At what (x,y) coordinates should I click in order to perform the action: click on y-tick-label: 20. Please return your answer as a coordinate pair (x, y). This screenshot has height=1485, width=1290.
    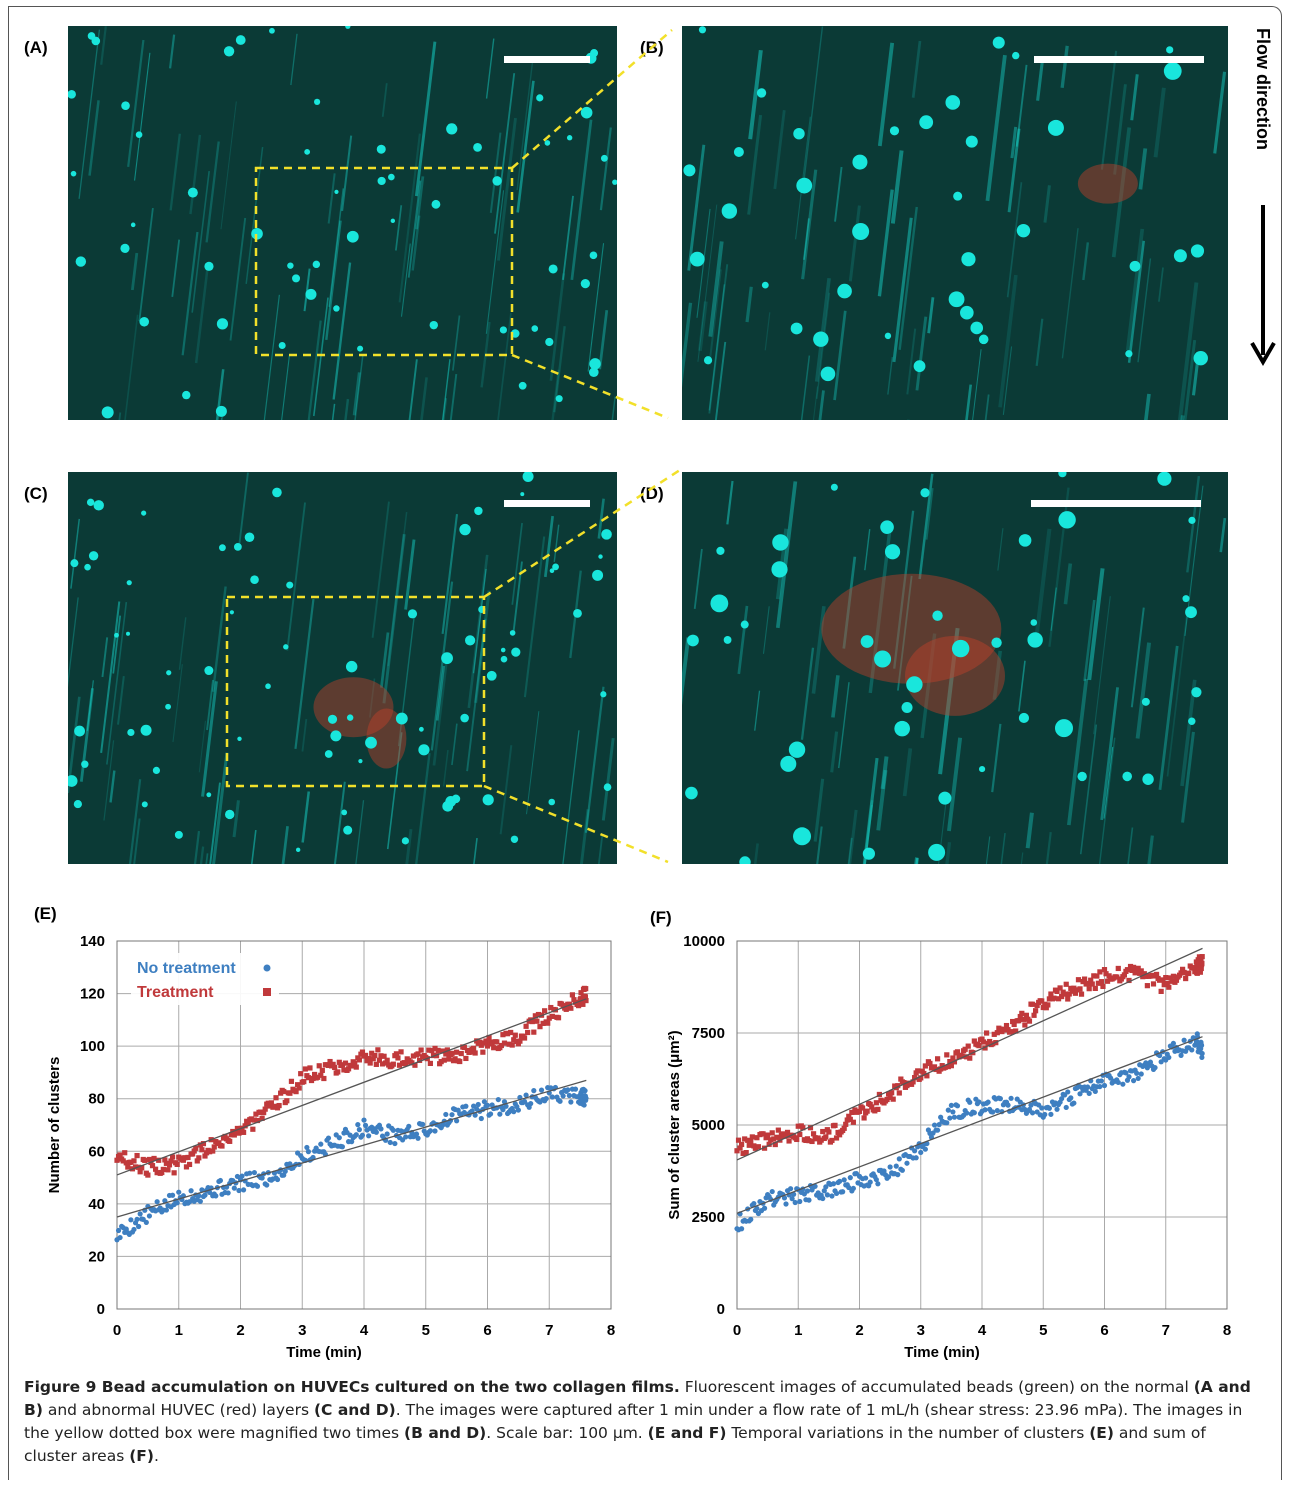
    Looking at the image, I should click on (96, 1256).